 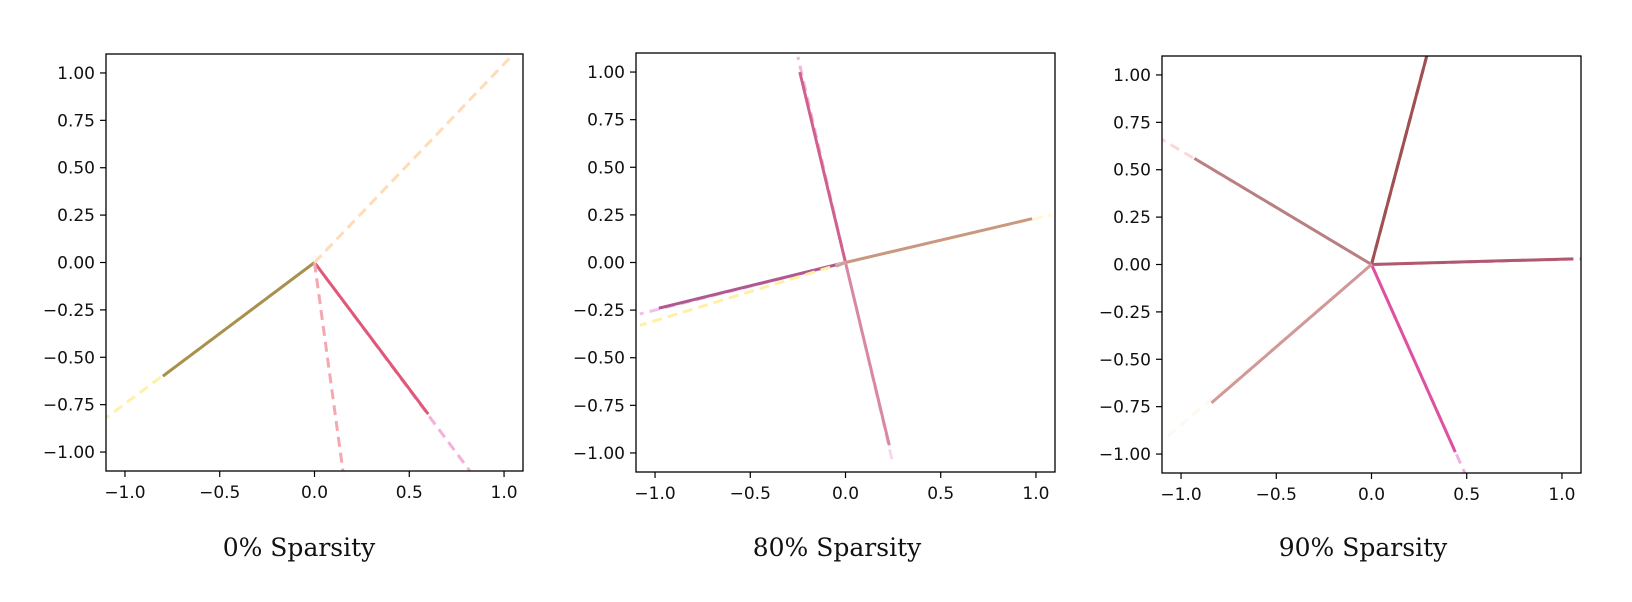 I want to click on vector-3-dashed-line, so click(x=329, y=366).